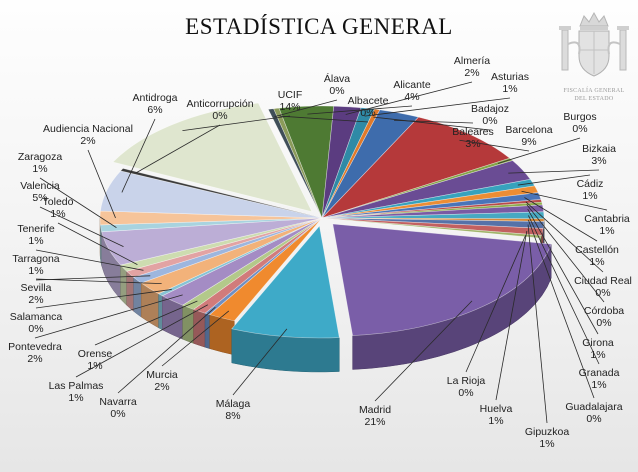 This screenshot has height=472, width=638. I want to click on slice-percent-la-rioja: 0%, so click(465, 393).